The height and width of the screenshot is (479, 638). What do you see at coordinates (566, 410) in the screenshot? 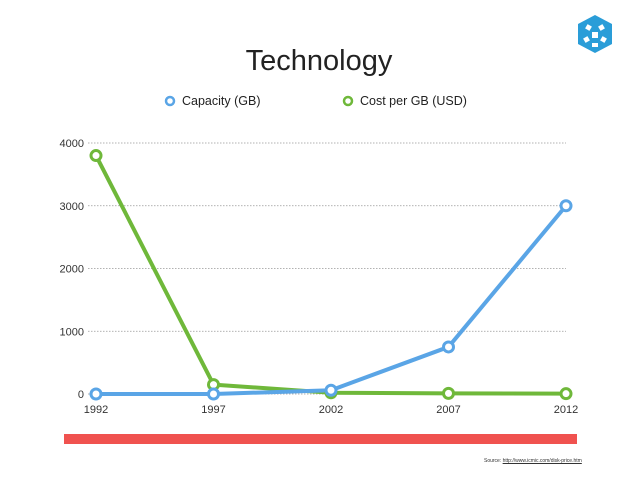
I see `x-tick-label: 2012` at bounding box center [566, 410].